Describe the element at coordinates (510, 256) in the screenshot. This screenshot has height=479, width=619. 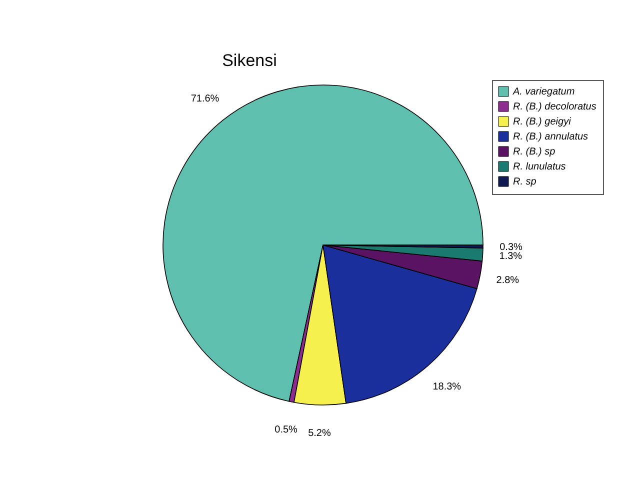
I see `data-label: 1.3%` at that location.